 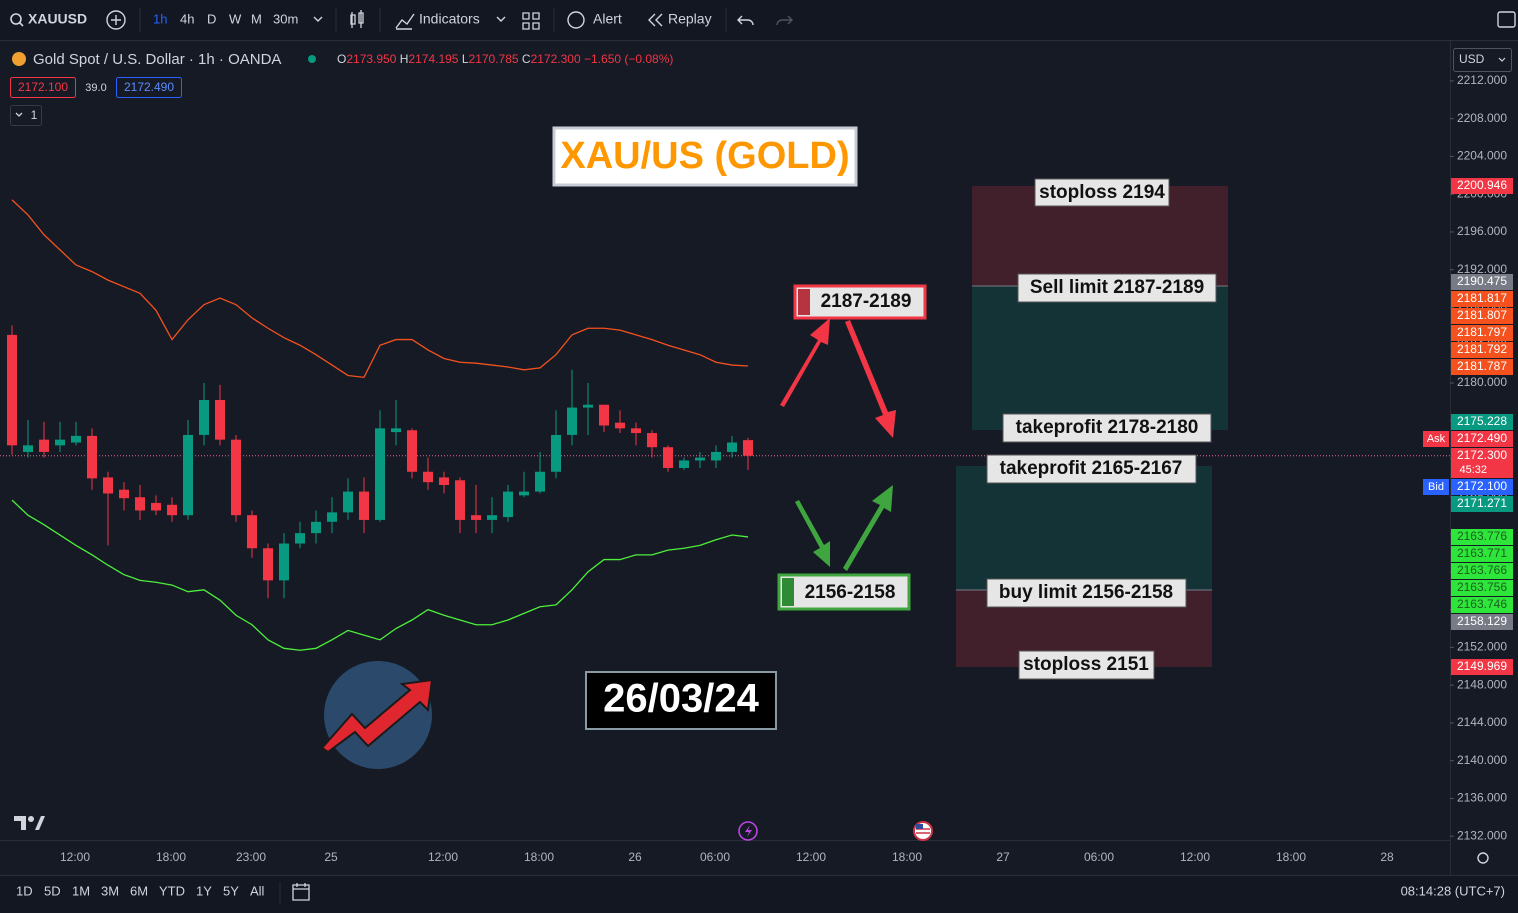 I want to click on indicator-toggle, so click(x=26, y=115).